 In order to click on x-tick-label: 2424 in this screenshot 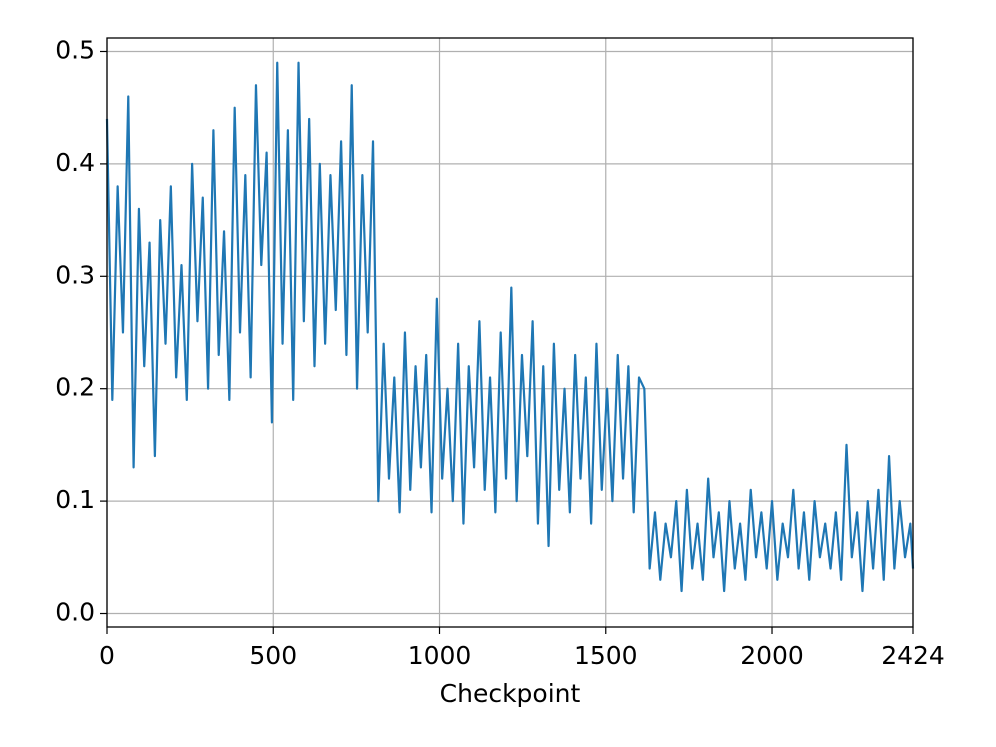, I will do `click(913, 655)`.